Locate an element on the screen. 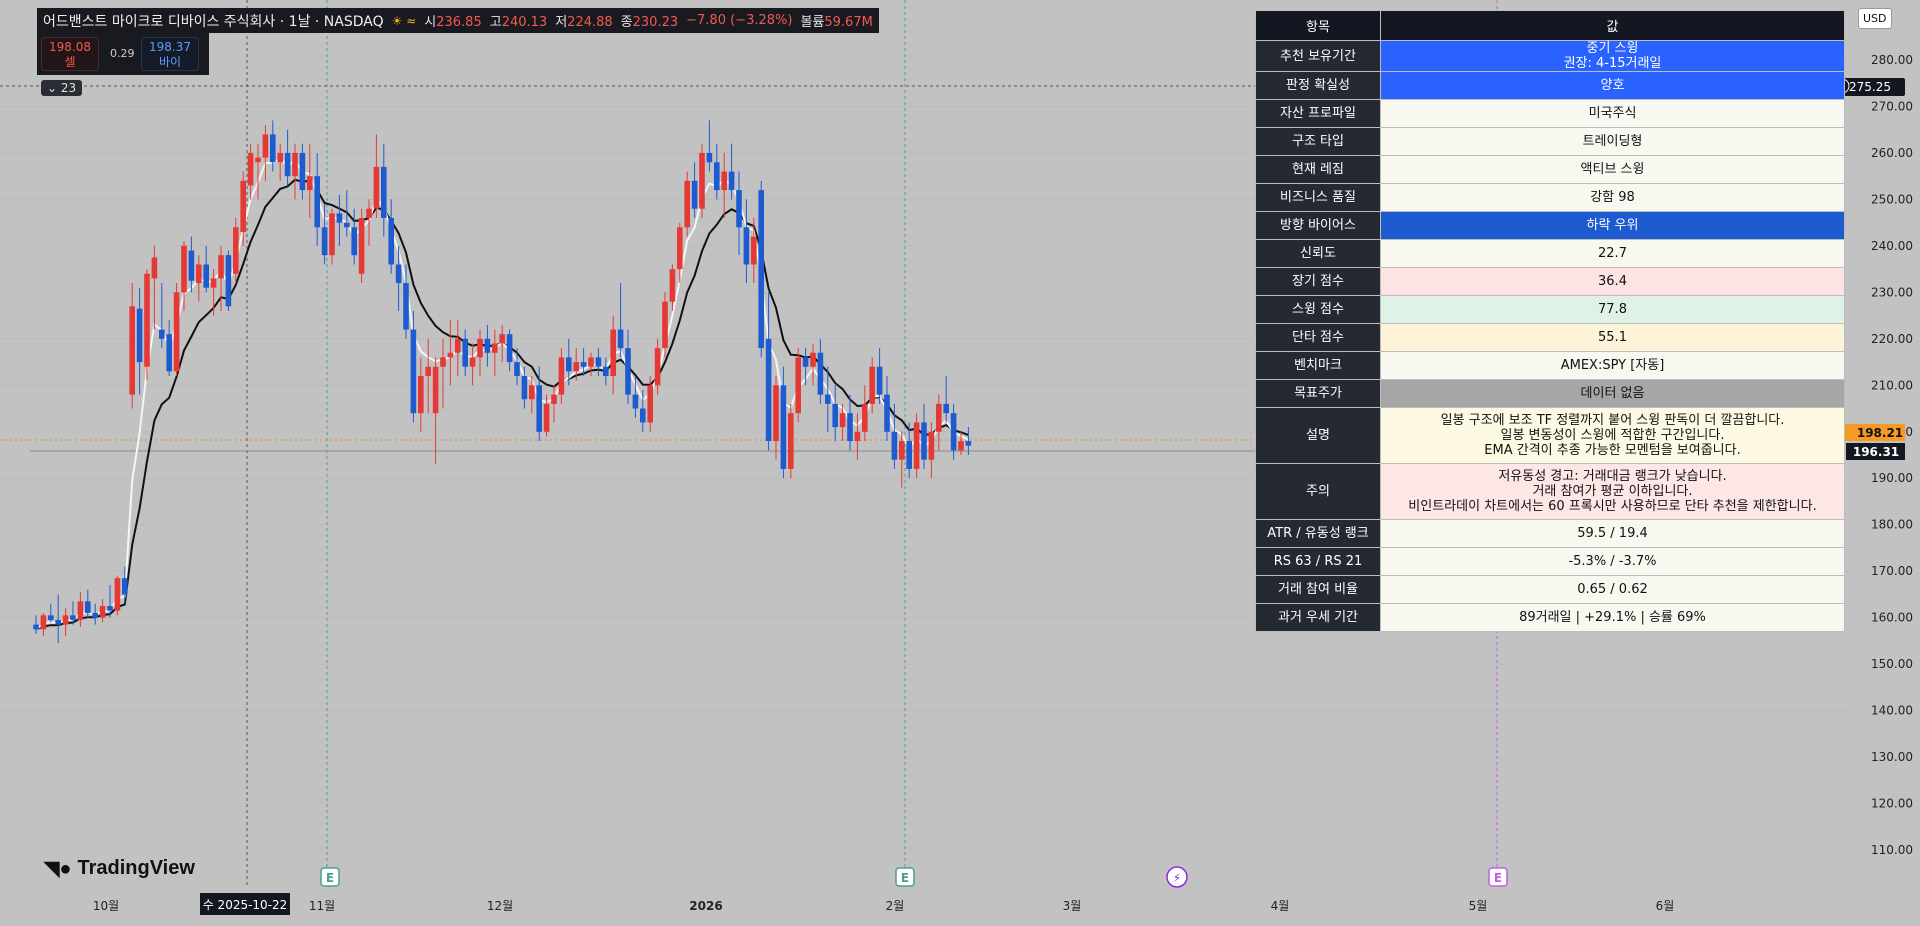 The image size is (1920, 926). crosshair-price-tag is located at coordinates (1870, 87).